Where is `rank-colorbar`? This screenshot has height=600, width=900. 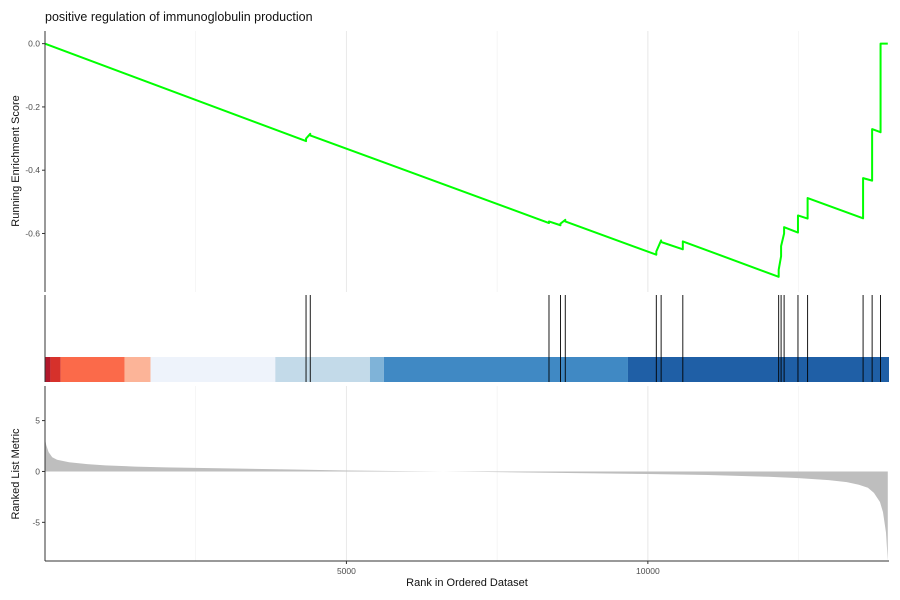
rank-colorbar is located at coordinates (467, 369).